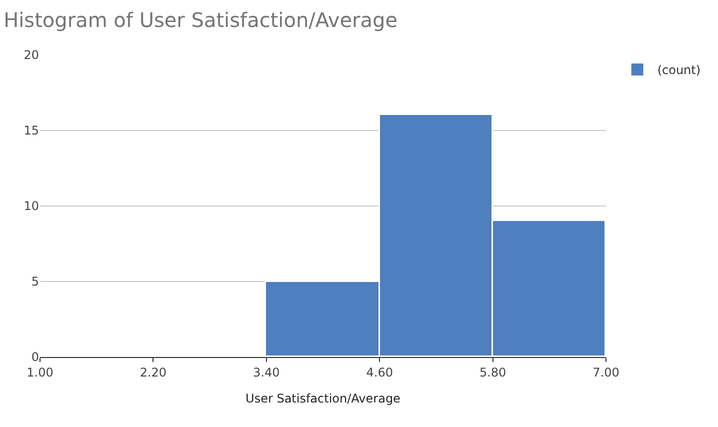 This screenshot has height=427, width=718. I want to click on y-tick-label: 0, so click(35, 357).